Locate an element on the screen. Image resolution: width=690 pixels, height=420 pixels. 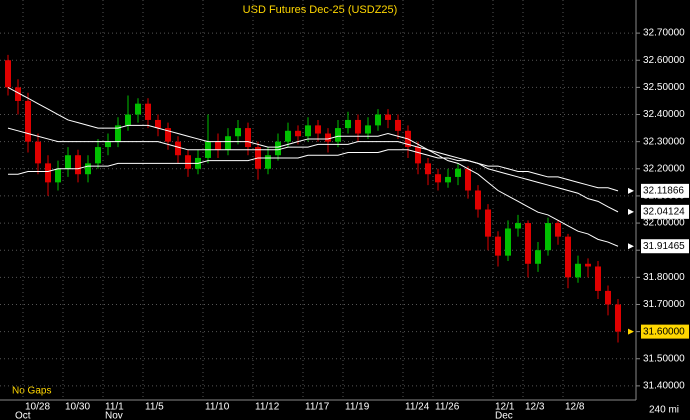
y-tick-label: 32.70000 is located at coordinates (664, 33).